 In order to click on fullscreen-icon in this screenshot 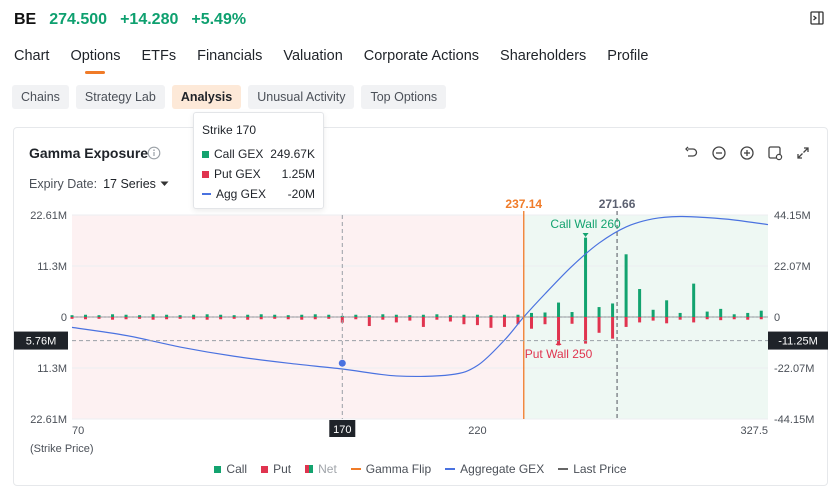, I will do `click(803, 153)`.